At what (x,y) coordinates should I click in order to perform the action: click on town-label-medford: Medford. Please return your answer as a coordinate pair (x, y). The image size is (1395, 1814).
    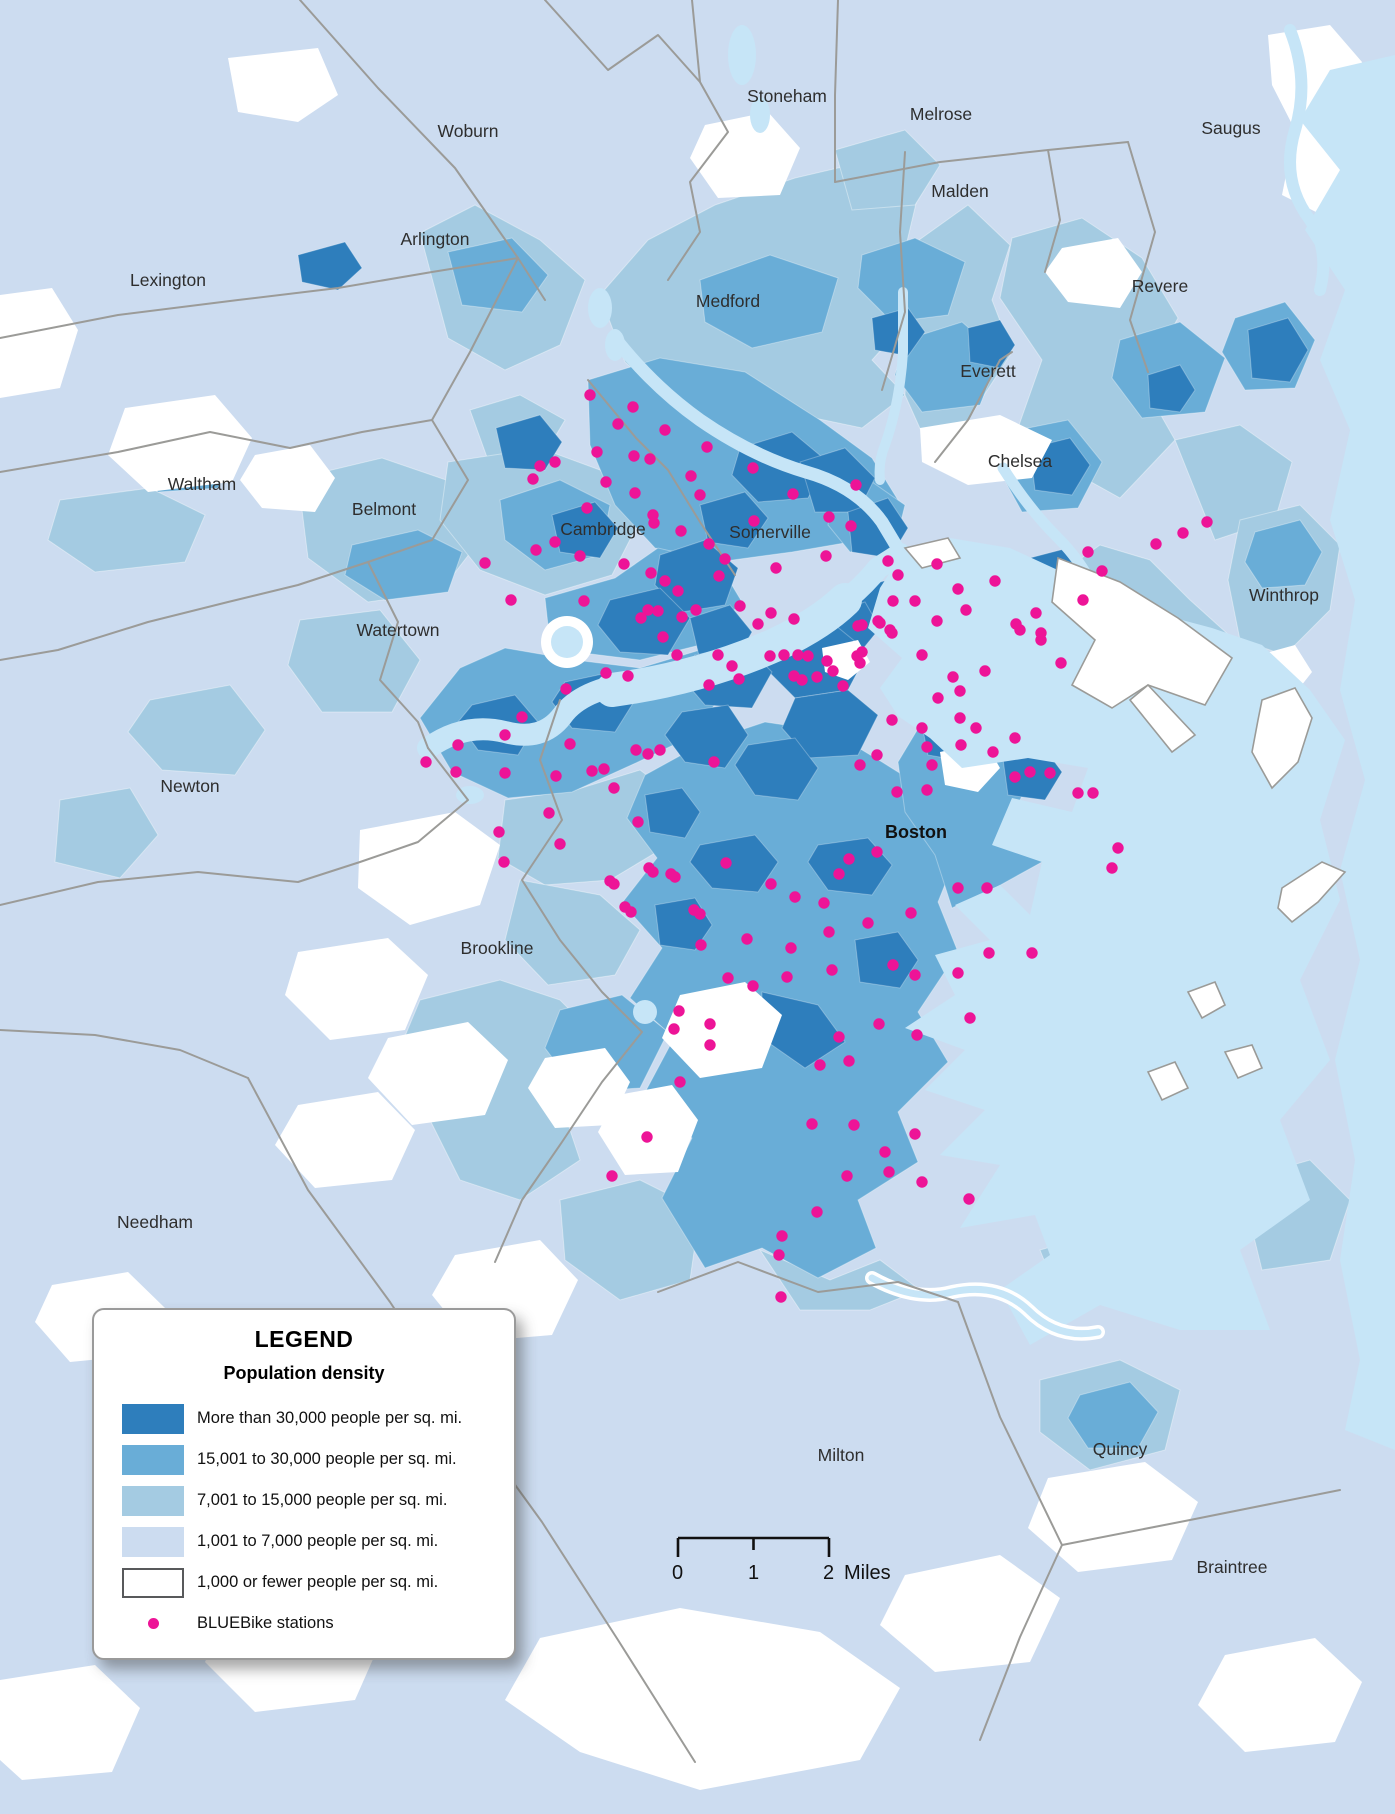
    Looking at the image, I should click on (728, 301).